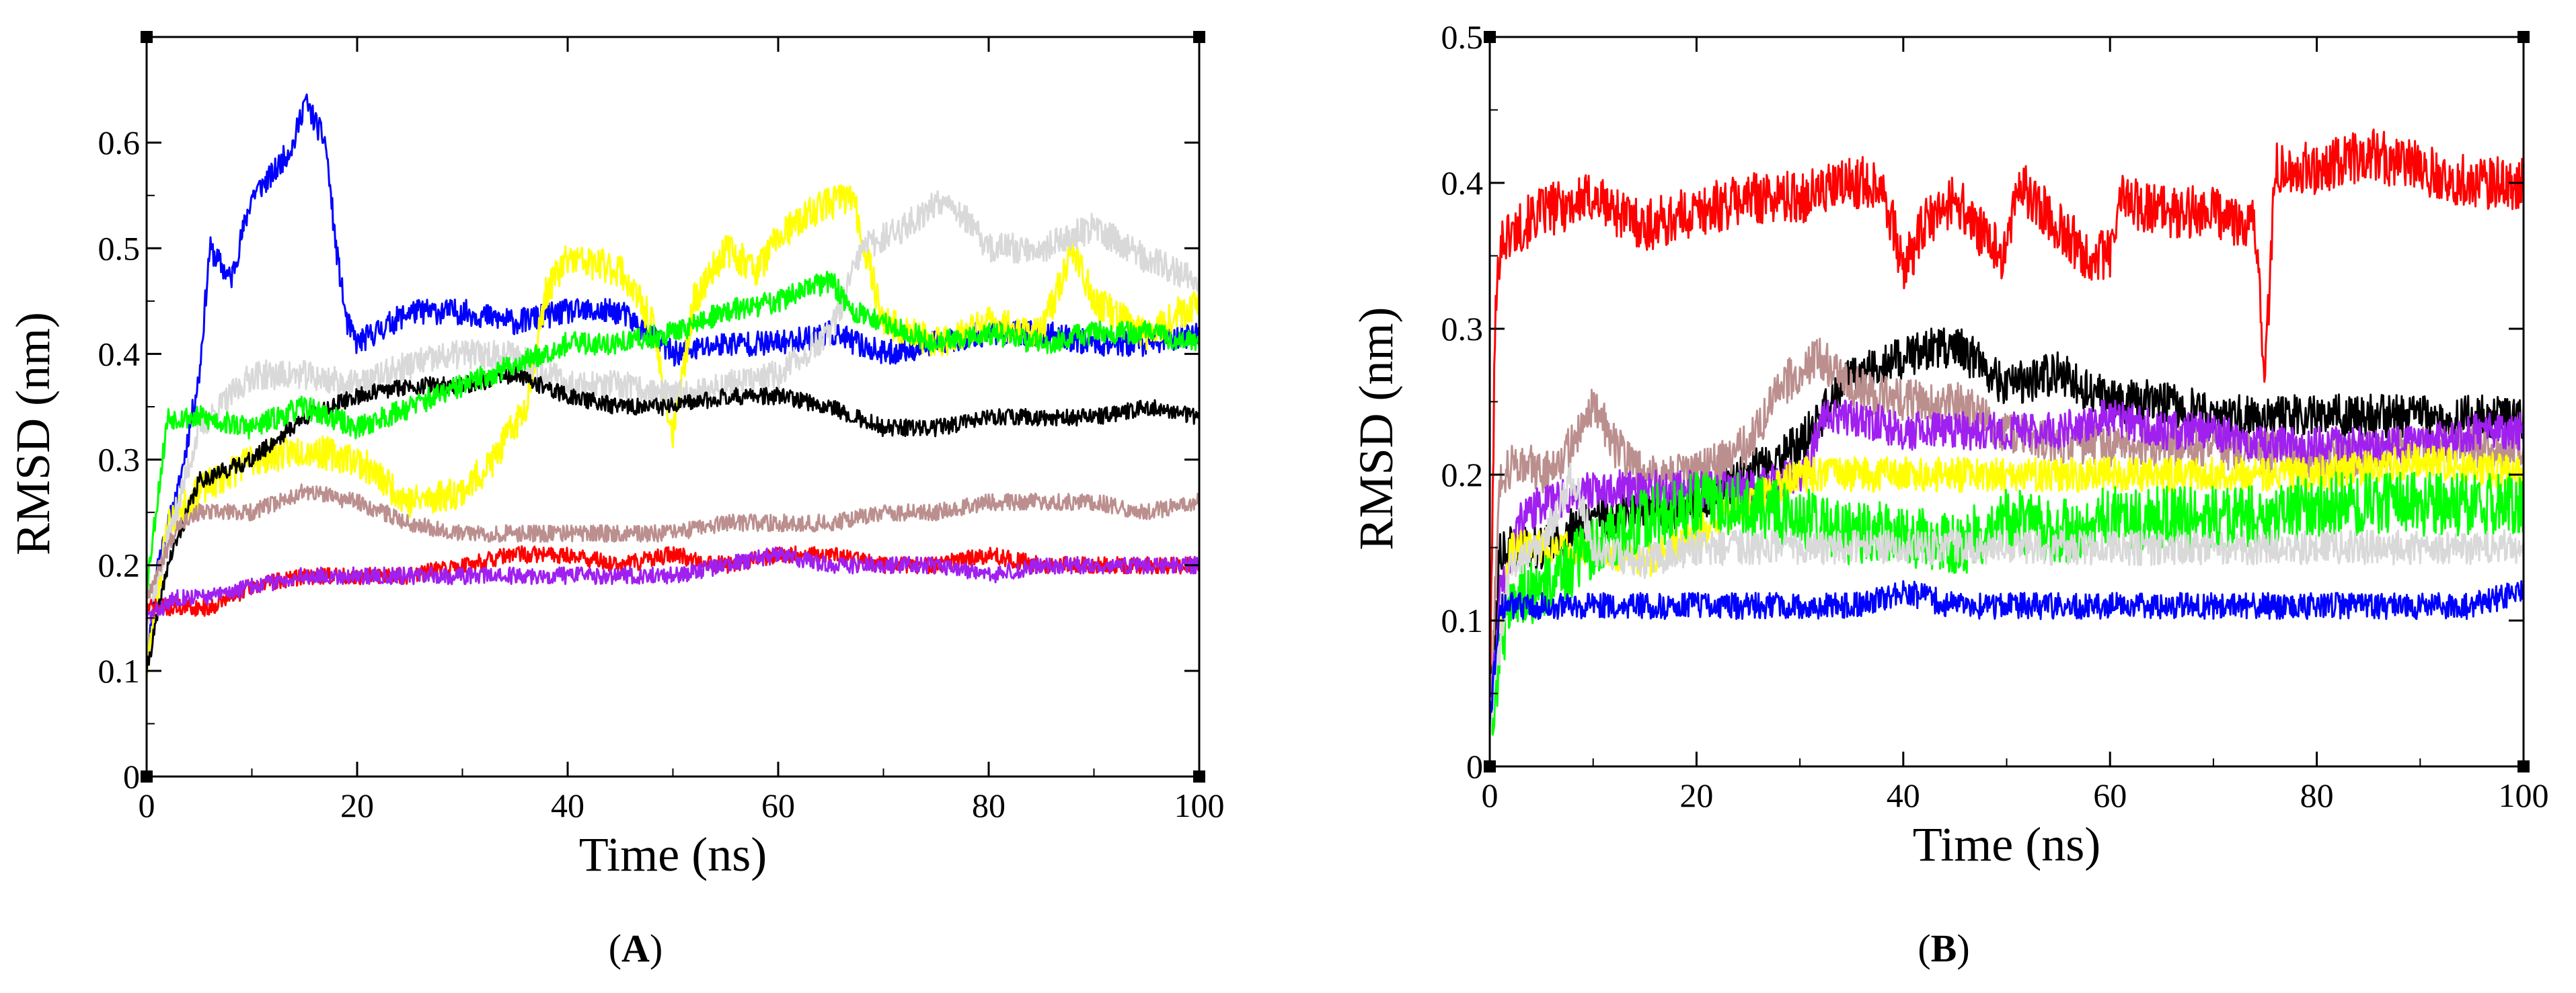 The height and width of the screenshot is (993, 2576). I want to click on panel-label: (B), so click(1943, 948).